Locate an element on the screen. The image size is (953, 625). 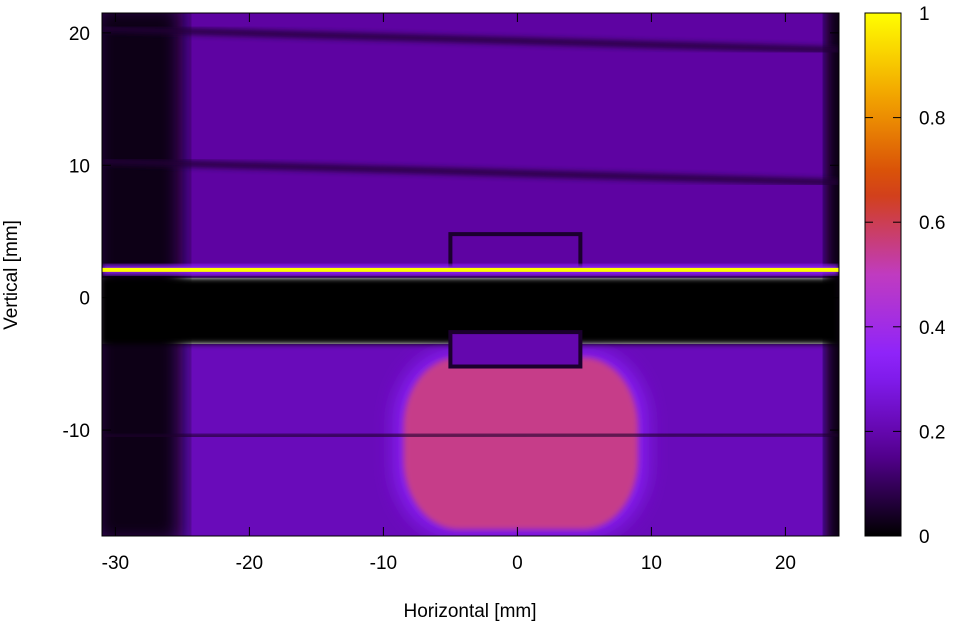
colorbar-ticks: 0 0.2 0.4 0.6 0.8 1 is located at coordinates (905, 276).